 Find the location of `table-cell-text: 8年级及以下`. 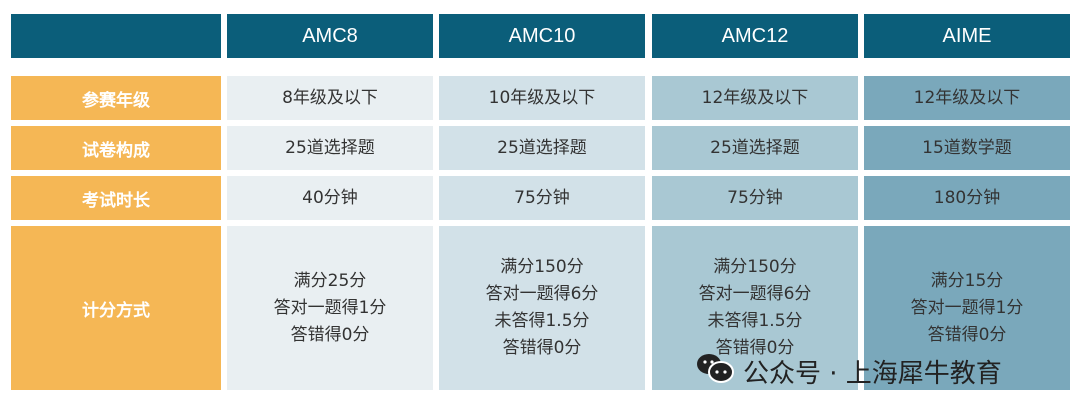

table-cell-text: 8年级及以下 is located at coordinates (330, 97).